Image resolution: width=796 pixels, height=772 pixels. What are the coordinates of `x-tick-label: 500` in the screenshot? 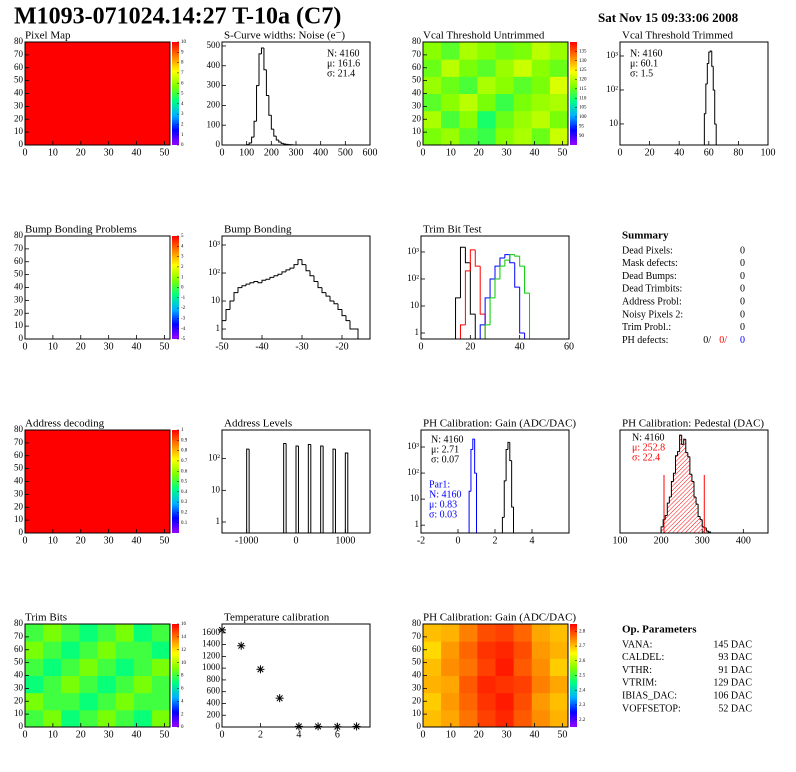 It's located at (345, 152).